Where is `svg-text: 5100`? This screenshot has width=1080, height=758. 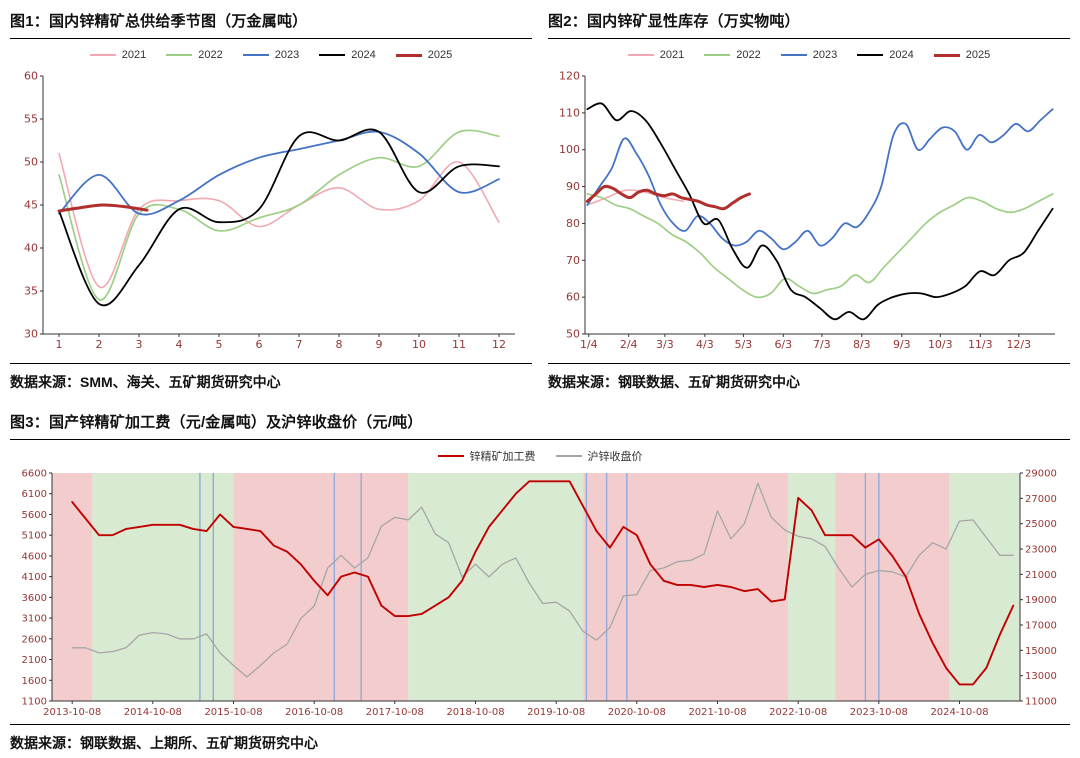
svg-text: 5100 is located at coordinates (34, 536).